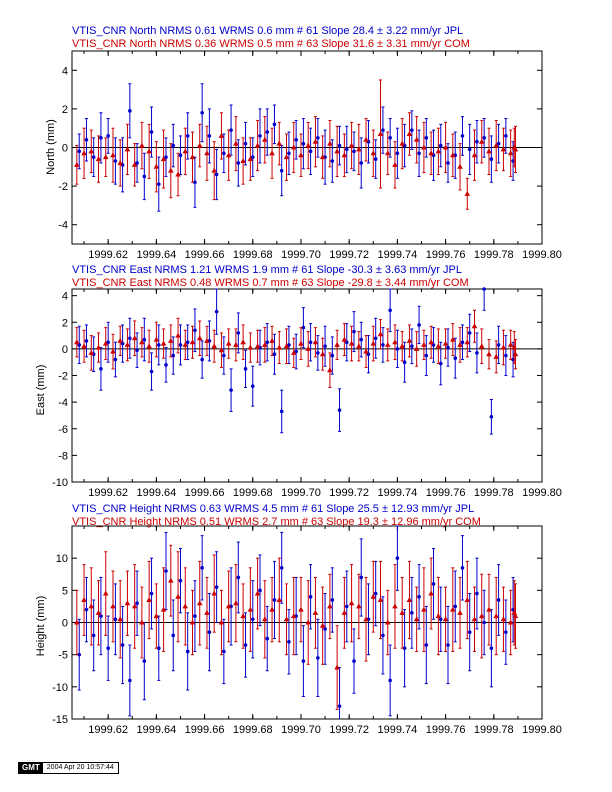 The image size is (612, 792). I want to click on east-y-tick-label: -10, so click(60, 483).